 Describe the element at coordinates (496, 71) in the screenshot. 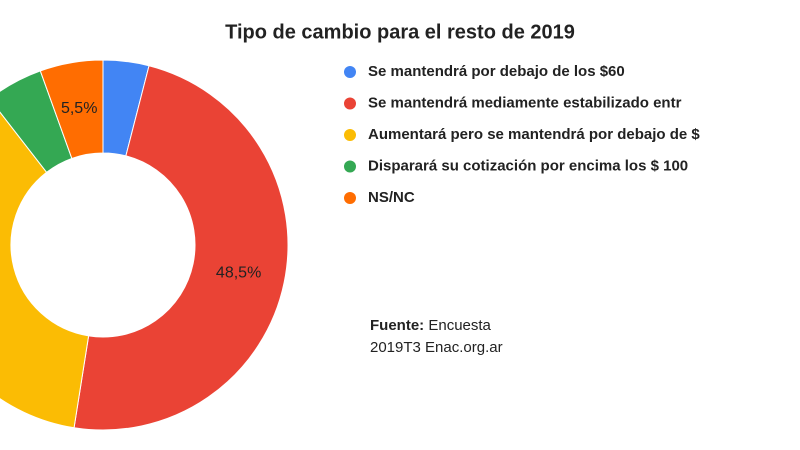

I see `legend-label: Se mantendrá por debajo de los $60` at that location.